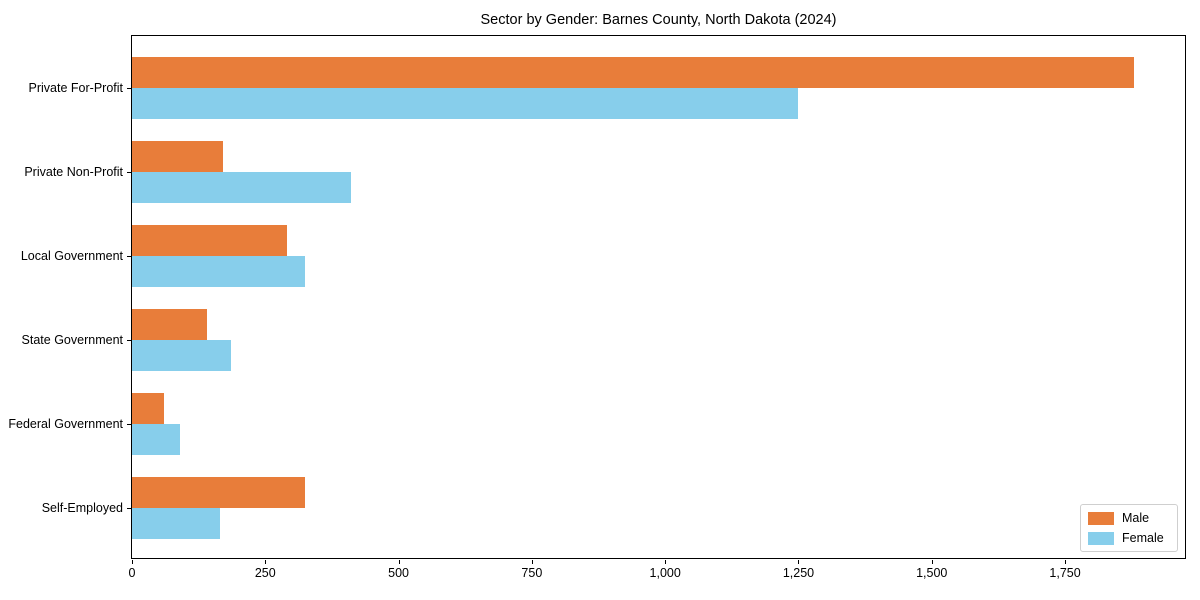  I want to click on y-tick-label-federal-government: Federal Government, so click(65, 424).